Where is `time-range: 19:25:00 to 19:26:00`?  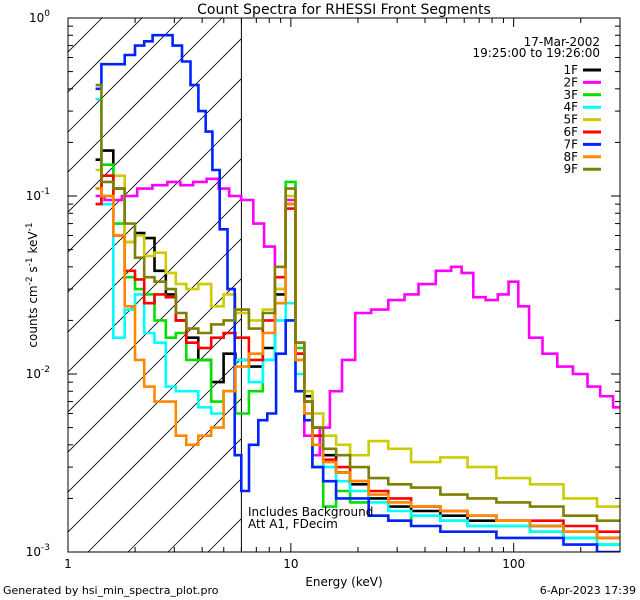
time-range: 19:25:00 to 19:26:00 is located at coordinates (536, 53).